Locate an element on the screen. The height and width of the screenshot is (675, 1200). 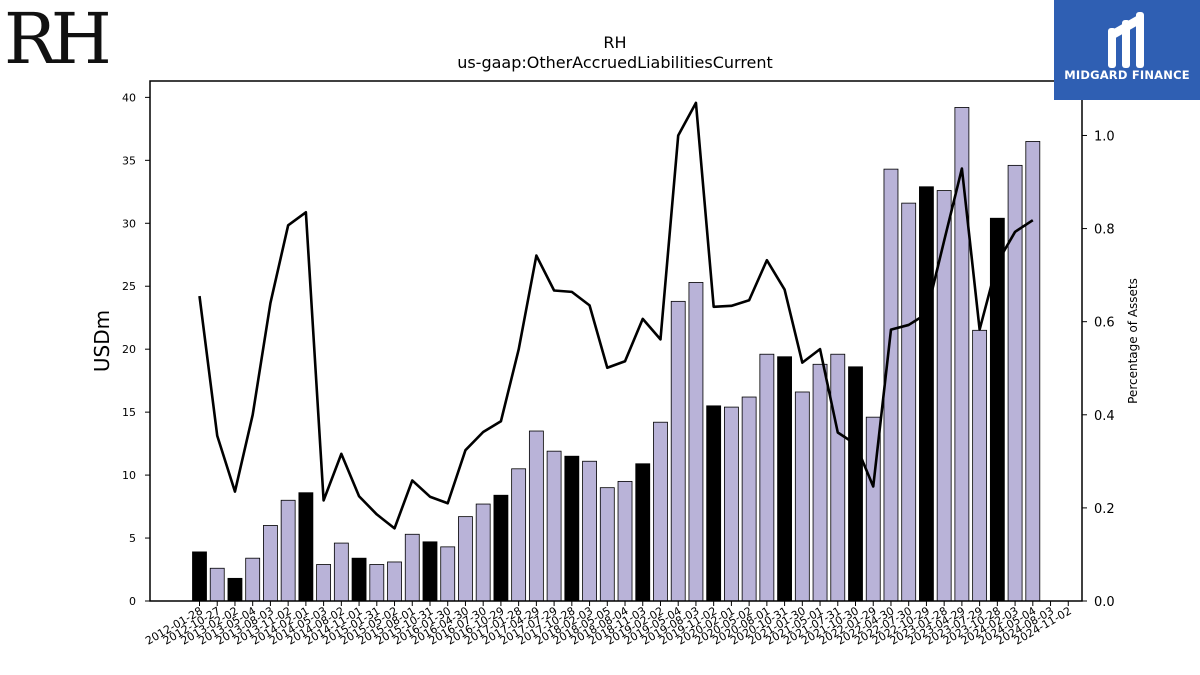
rh-logo: RH is located at coordinates (57, 40).